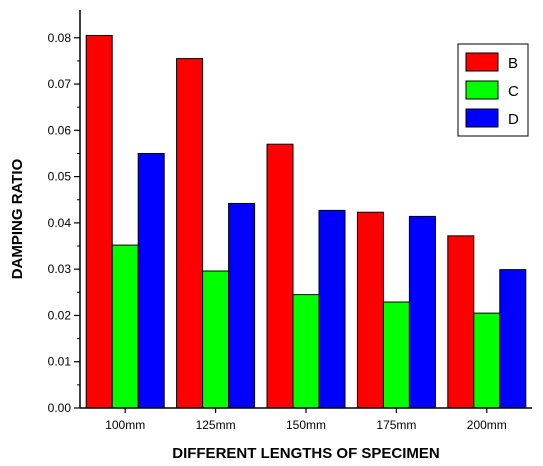 This screenshot has width=543, height=466. Describe the element at coordinates (99, 221) in the screenshot. I see `bar-b-100mm` at that location.